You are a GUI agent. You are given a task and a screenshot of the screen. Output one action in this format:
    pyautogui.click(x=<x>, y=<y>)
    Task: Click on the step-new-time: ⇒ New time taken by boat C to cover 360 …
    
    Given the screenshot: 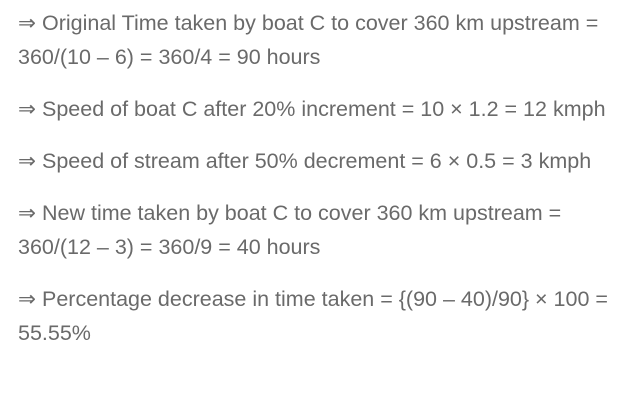 What is the action you would take?
    pyautogui.click(x=290, y=230)
    